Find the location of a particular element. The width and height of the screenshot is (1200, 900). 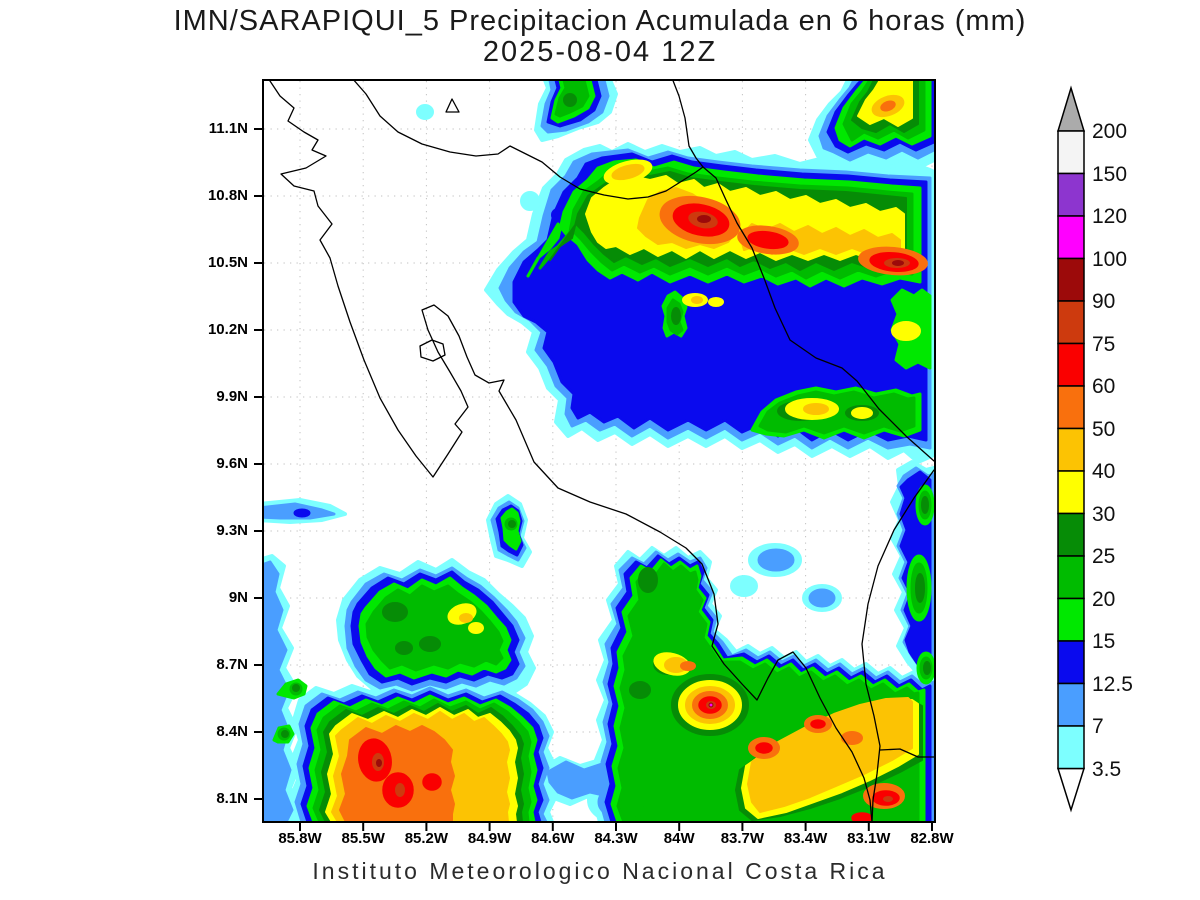

lat-tick-label: 10.2N is located at coordinates (227, 329).